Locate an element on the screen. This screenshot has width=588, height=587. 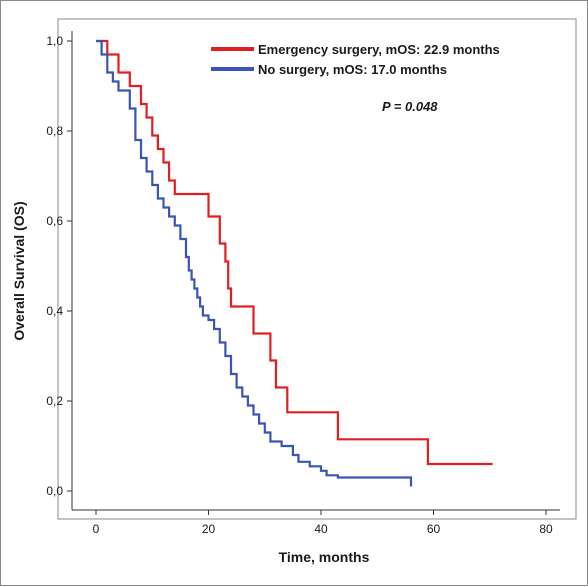
legend-label: Emergency surgery, mOS: 22.9 months is located at coordinates (379, 49).